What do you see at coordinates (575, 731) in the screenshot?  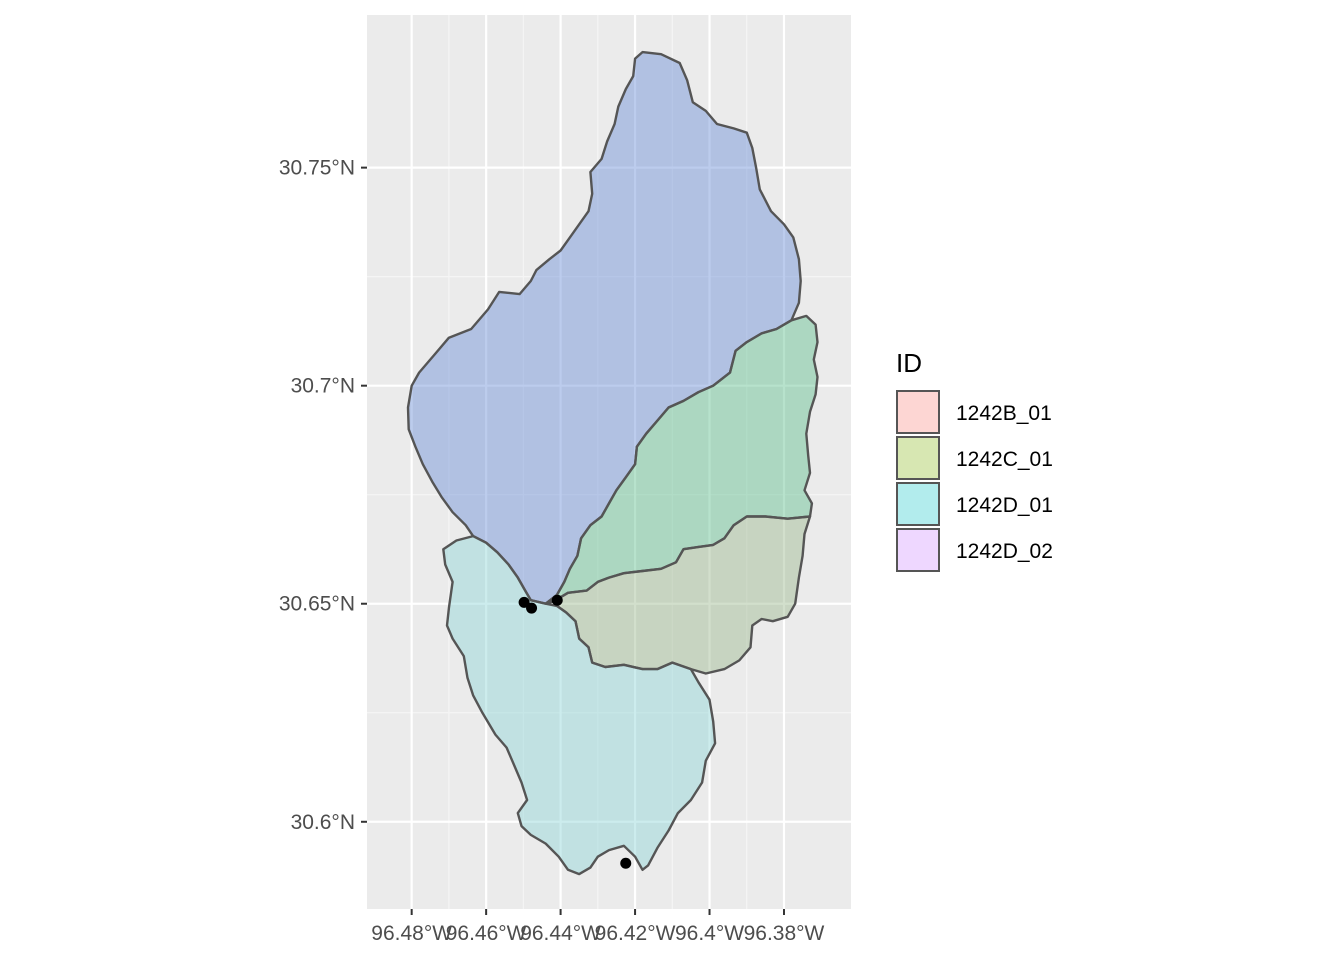 I see `outlet-points` at bounding box center [575, 731].